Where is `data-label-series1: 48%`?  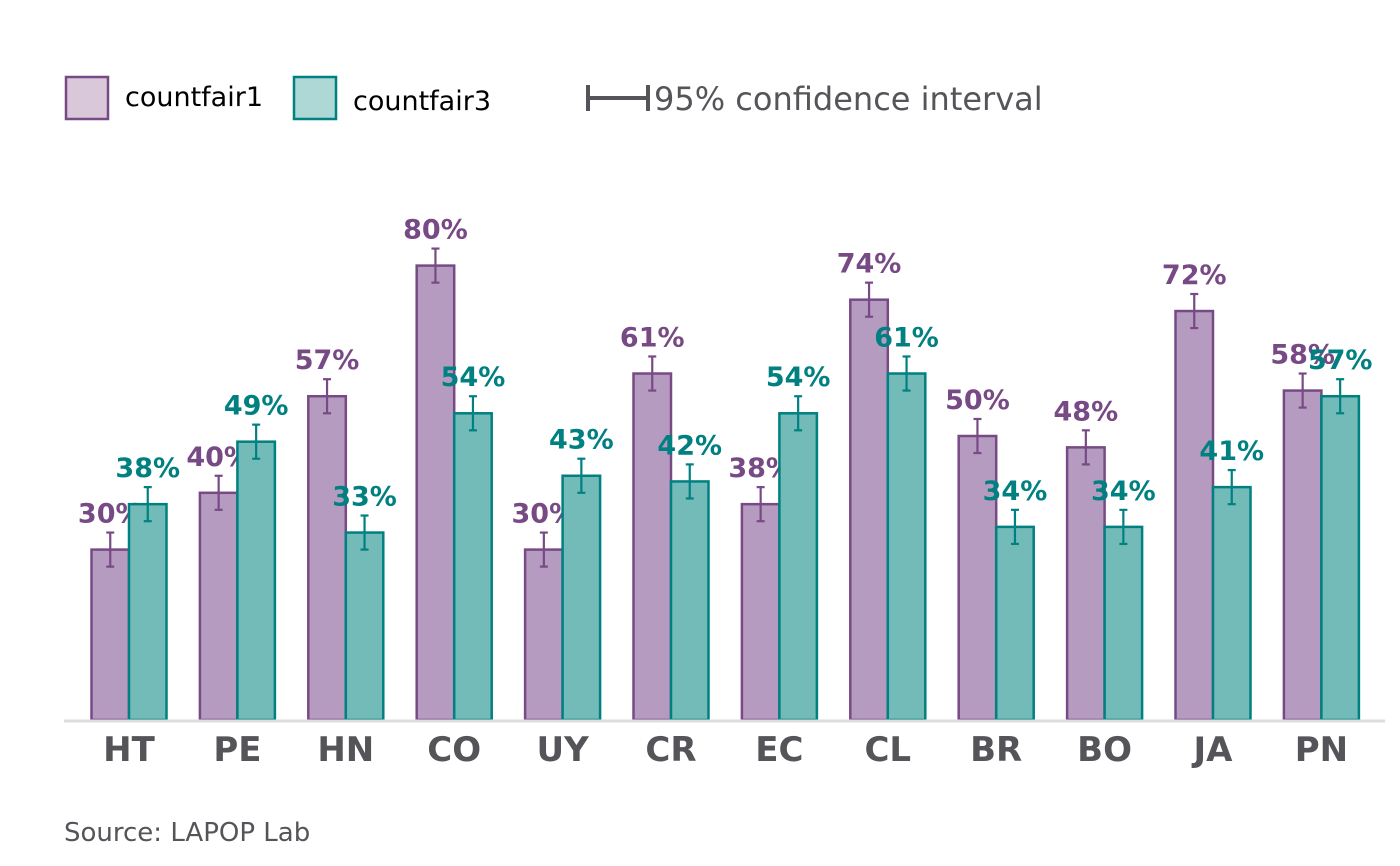
data-label-series1: 48% is located at coordinates (1086, 411).